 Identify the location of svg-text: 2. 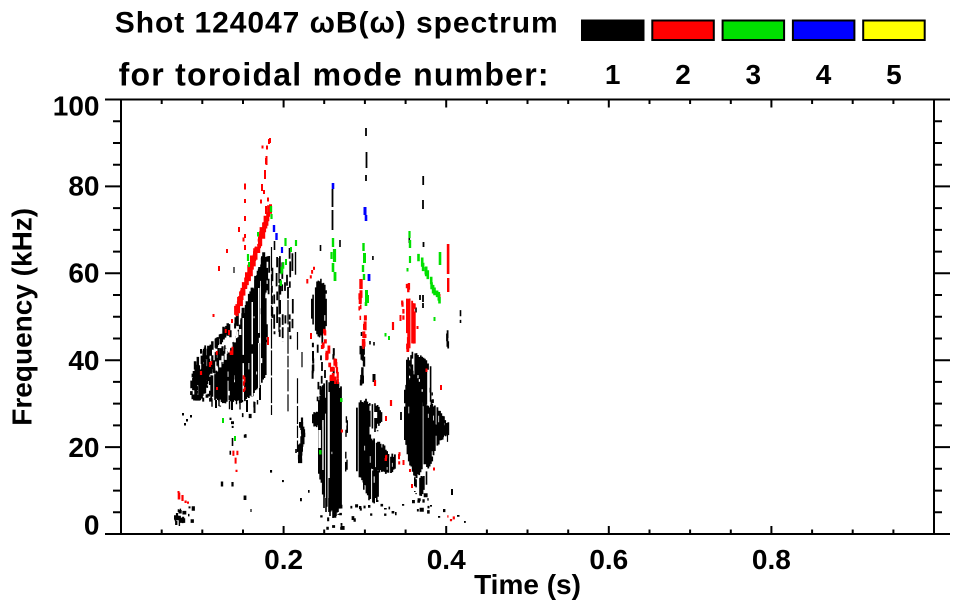
(683, 74).